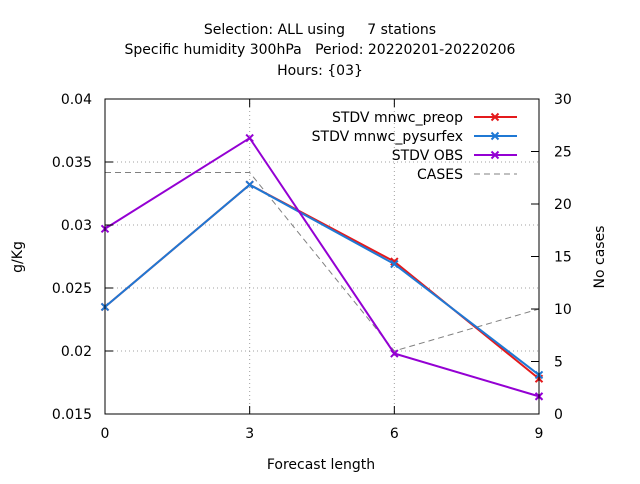 This screenshot has height=484, width=640. Describe the element at coordinates (563, 153) in the screenshot. I see `y2-tick-label: 25` at that location.